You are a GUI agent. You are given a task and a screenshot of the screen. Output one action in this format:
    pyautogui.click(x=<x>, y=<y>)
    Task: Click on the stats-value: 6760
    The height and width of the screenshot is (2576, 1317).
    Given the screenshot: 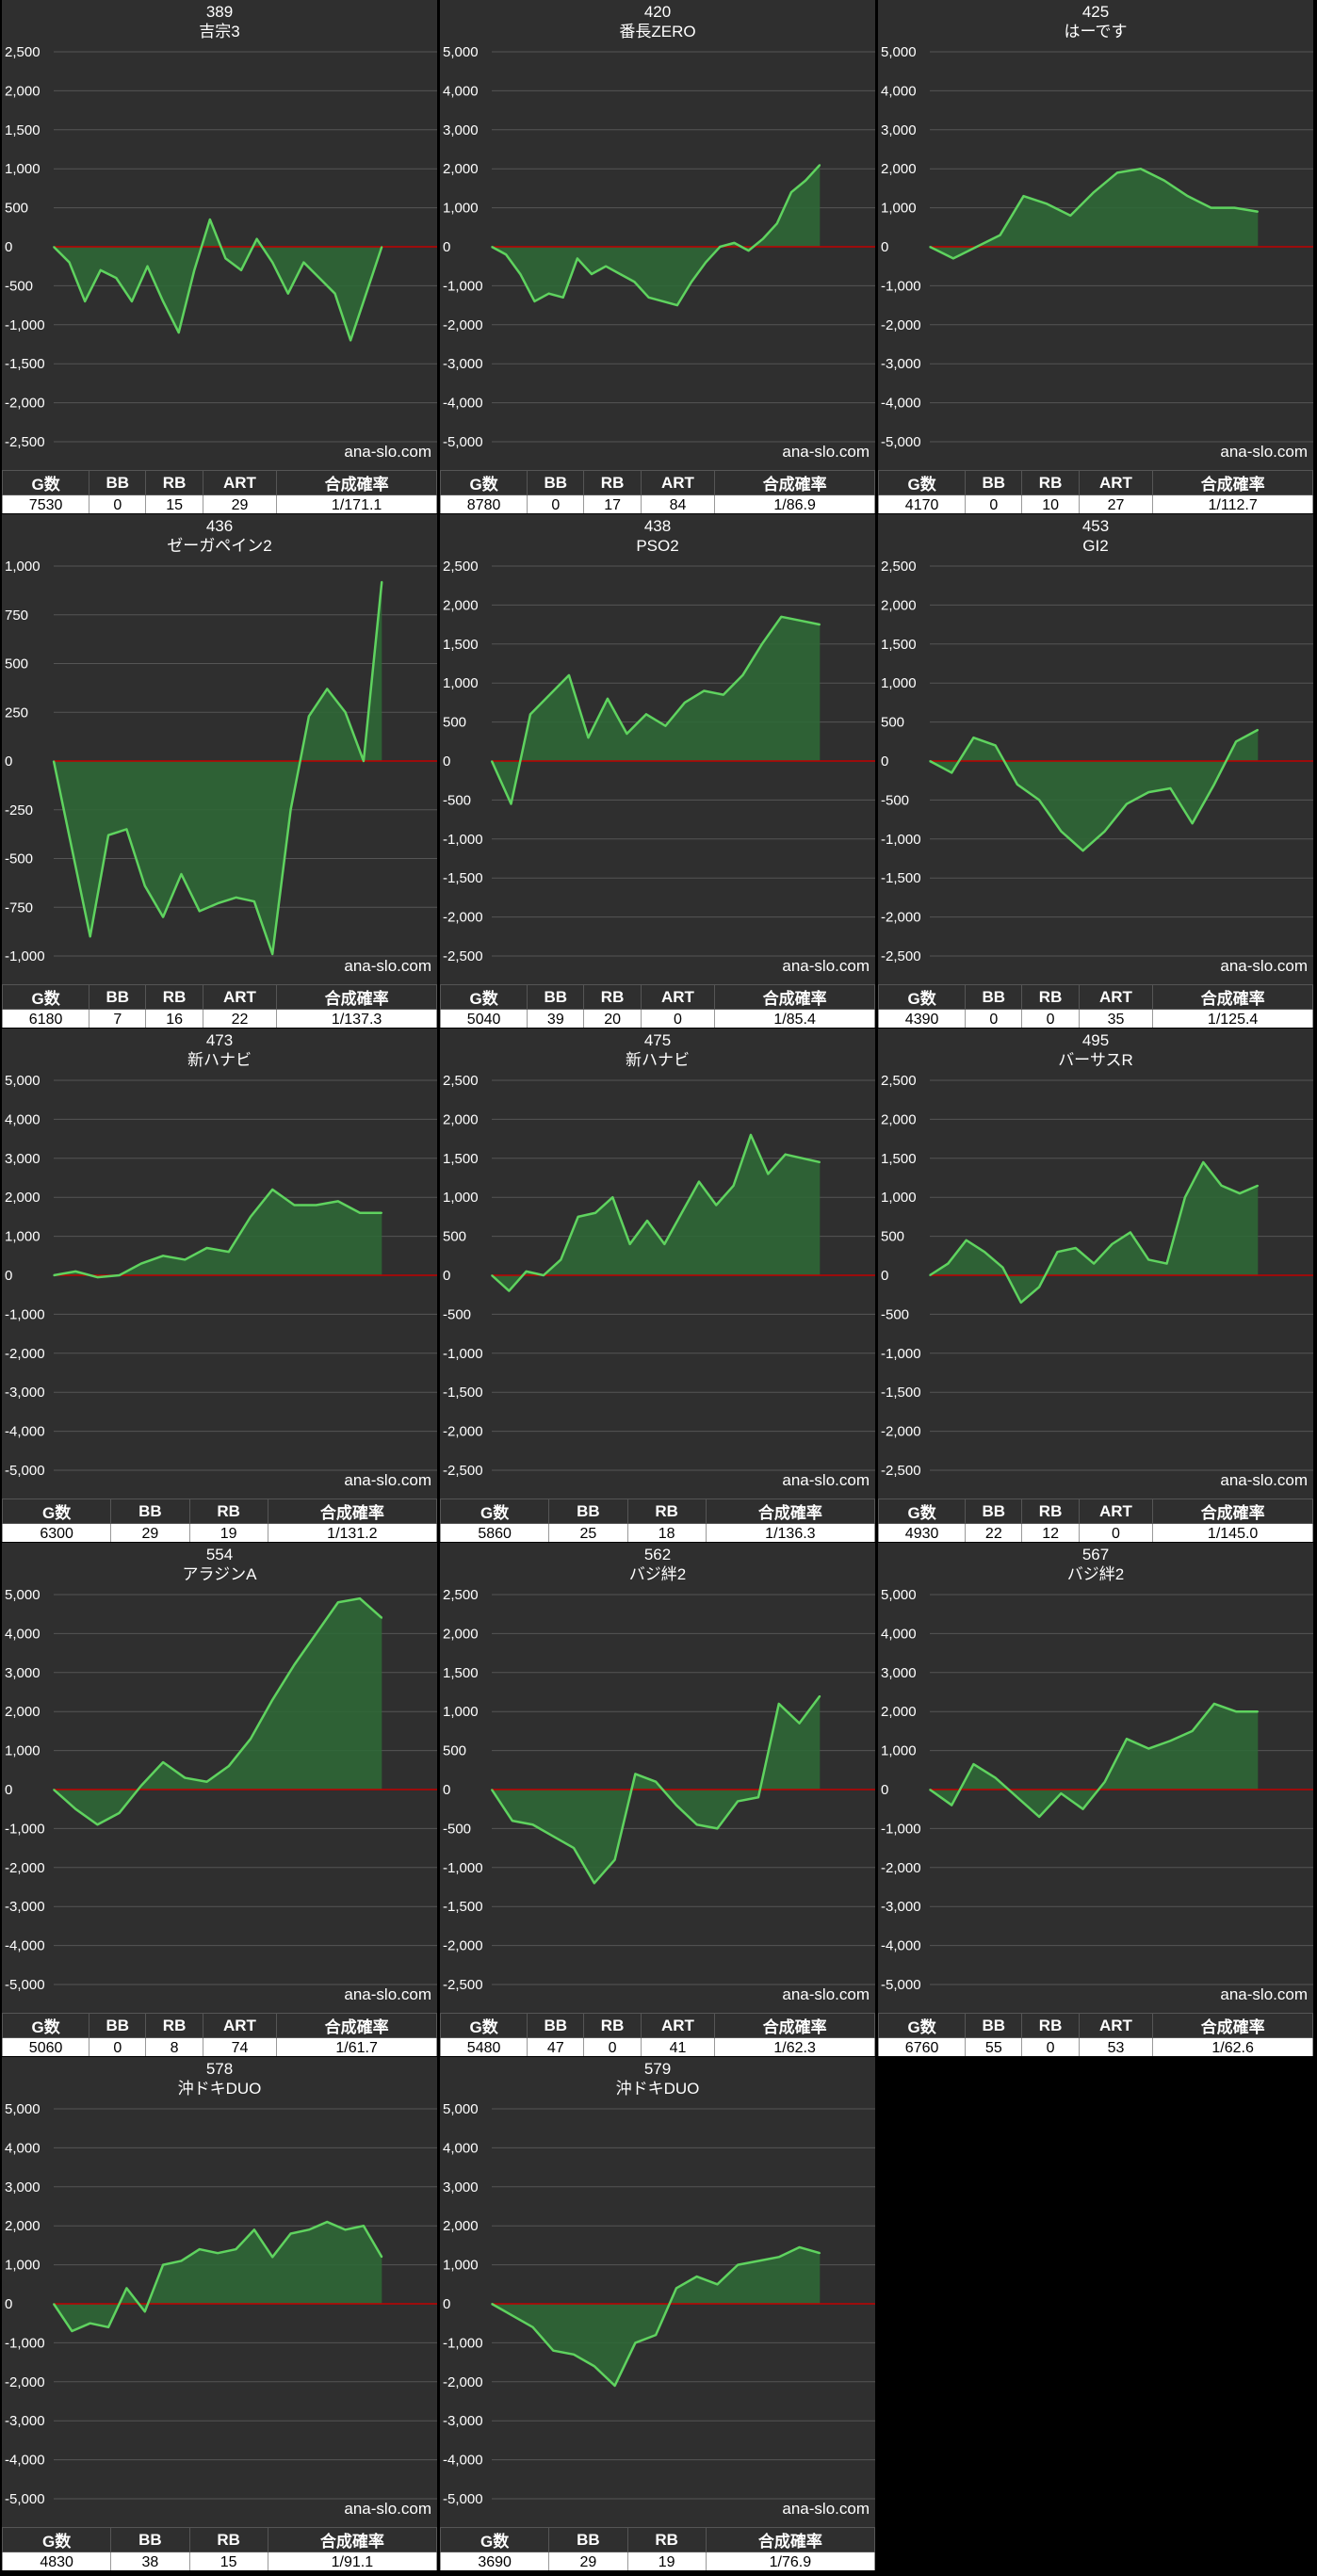 What is the action you would take?
    pyautogui.click(x=923, y=2046)
    